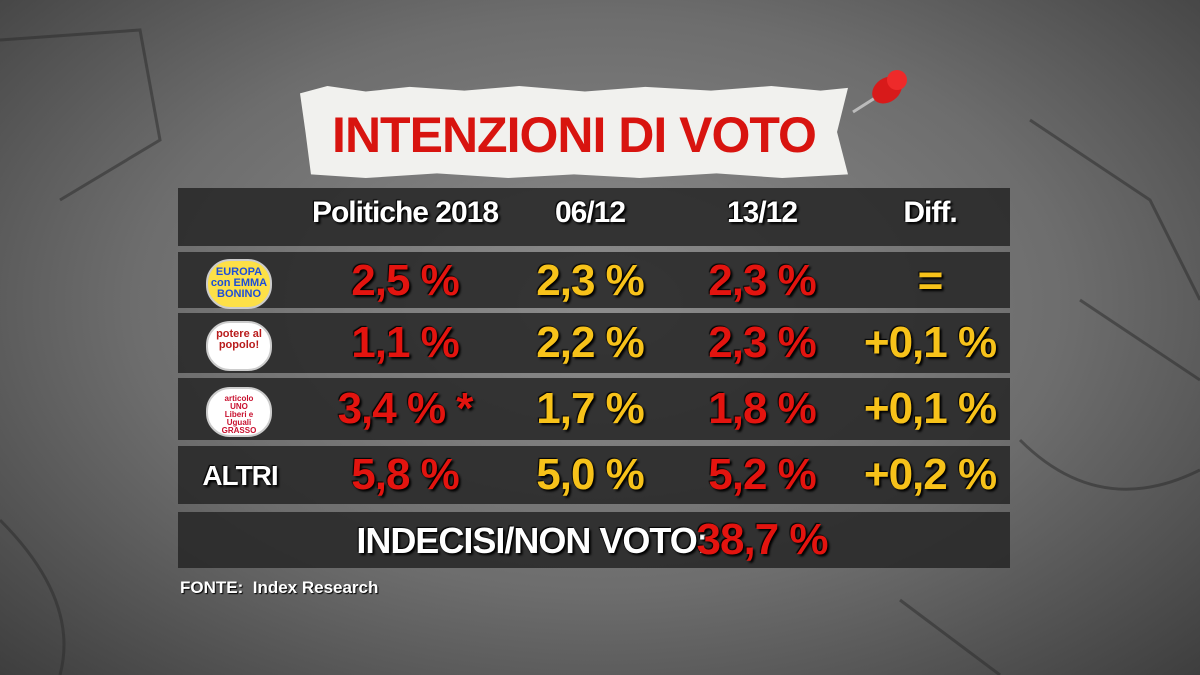 This screenshot has height=675, width=1200. Describe the element at coordinates (239, 294) in the screenshot. I see `logo-text: BONINO` at that location.